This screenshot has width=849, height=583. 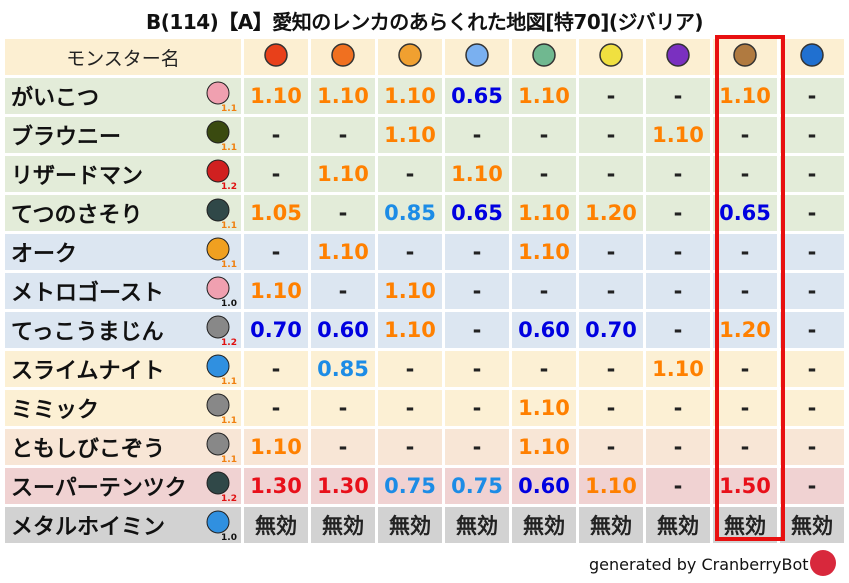 I want to click on insect-icon, so click(x=218, y=483).